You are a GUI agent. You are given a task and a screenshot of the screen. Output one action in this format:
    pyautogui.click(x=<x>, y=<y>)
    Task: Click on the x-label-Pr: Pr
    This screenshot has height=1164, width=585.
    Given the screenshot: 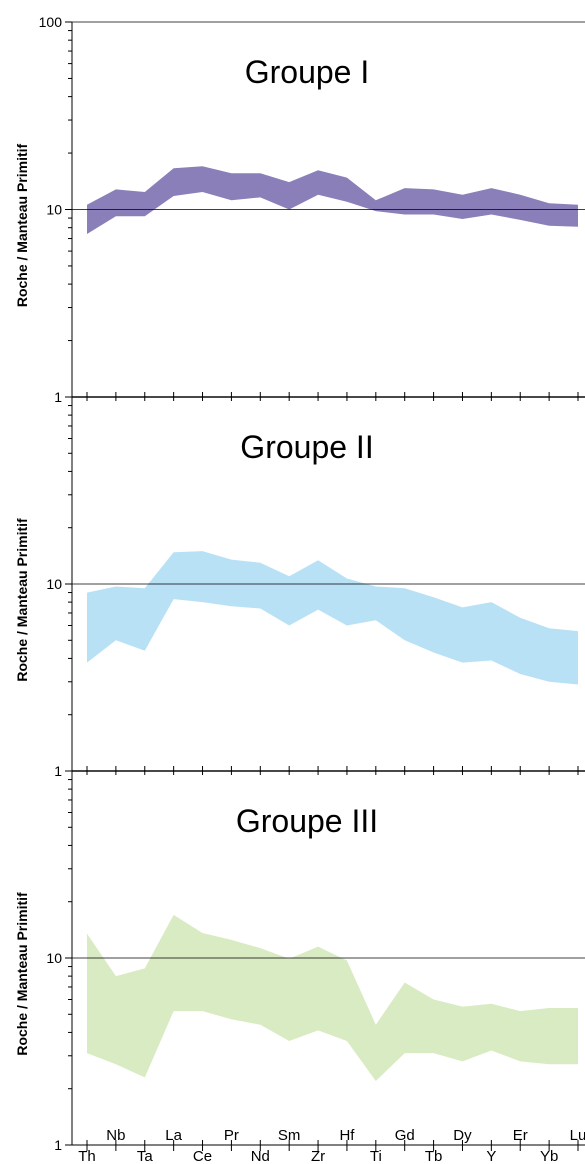 What is the action you would take?
    pyautogui.click(x=231, y=1135)
    